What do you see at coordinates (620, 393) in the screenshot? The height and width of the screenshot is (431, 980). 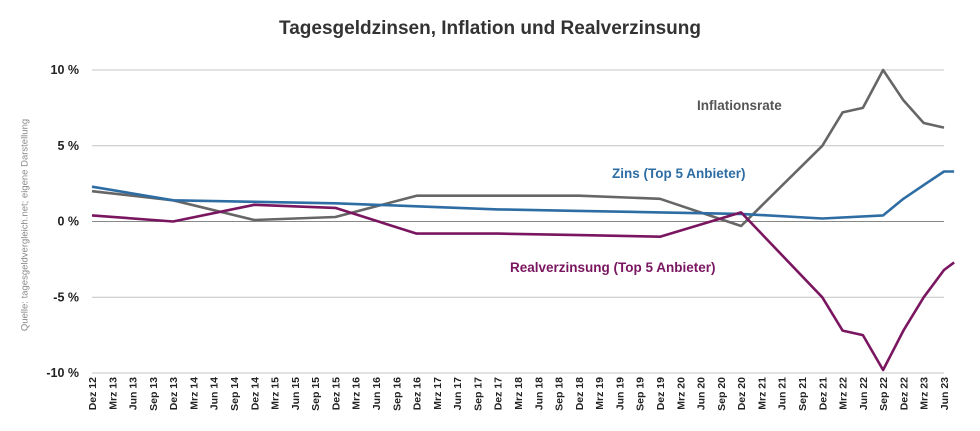 I see `x-tick-label: Jun 19` at bounding box center [620, 393].